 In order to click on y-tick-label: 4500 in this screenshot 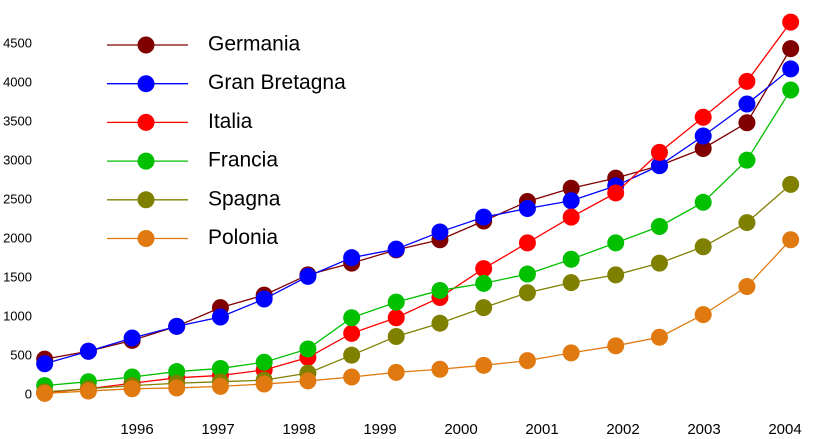, I will do `click(17, 42)`.